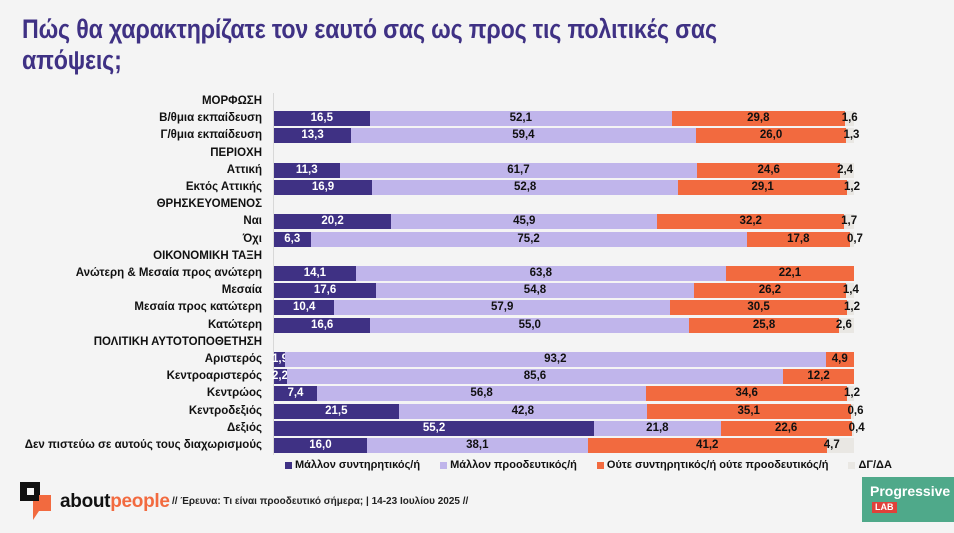  What do you see at coordinates (233, 359) in the screenshot?
I see `row-label: Αριστερός` at bounding box center [233, 359].